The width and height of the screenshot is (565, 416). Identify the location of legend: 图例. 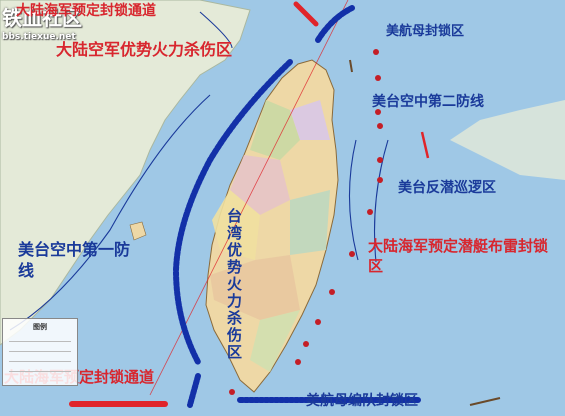
(40, 352).